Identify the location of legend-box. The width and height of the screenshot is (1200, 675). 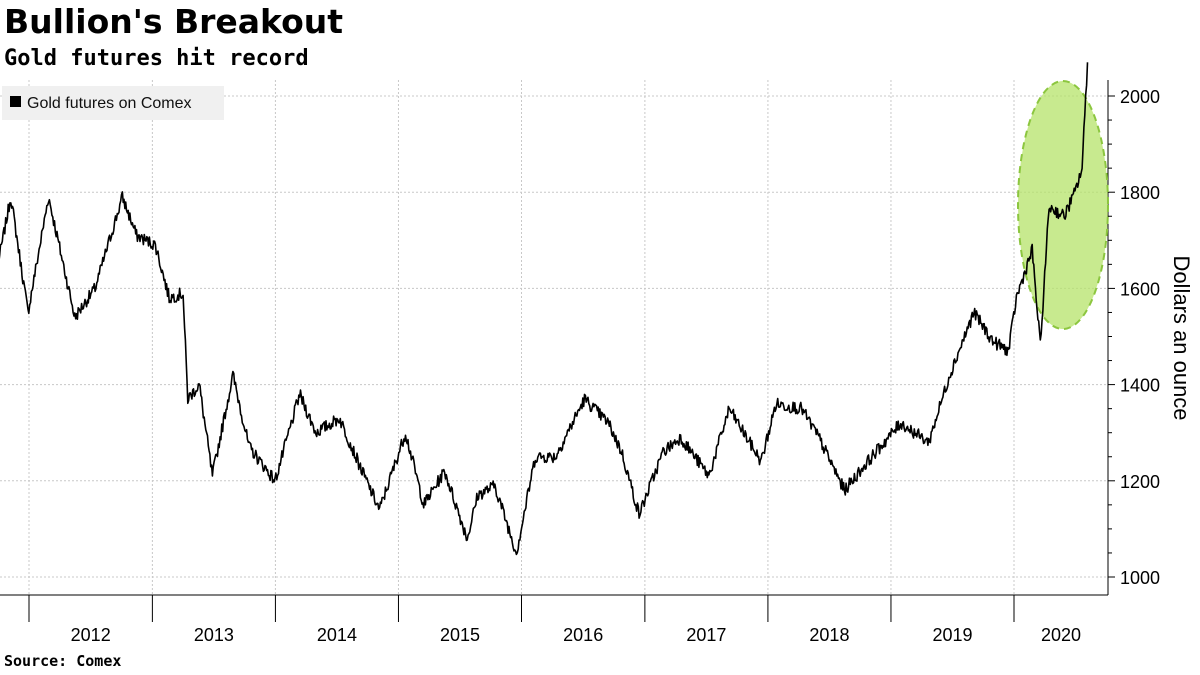
(113, 103).